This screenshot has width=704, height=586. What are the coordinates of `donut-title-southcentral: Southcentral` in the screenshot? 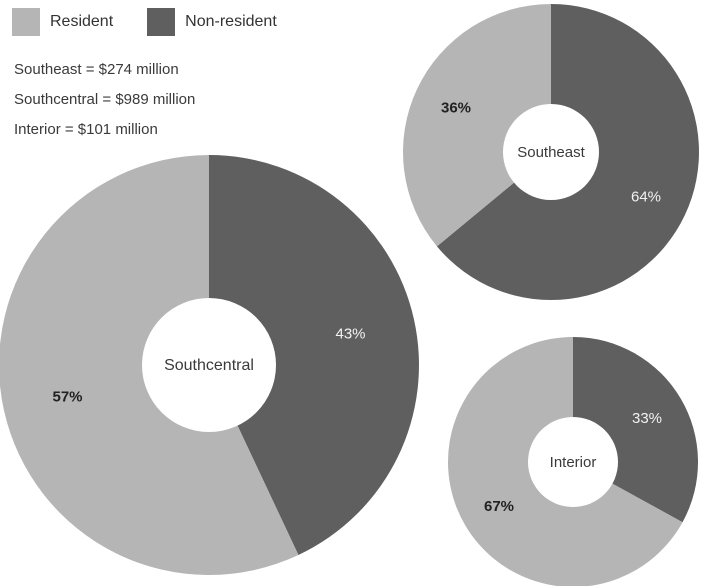 It's located at (209, 365).